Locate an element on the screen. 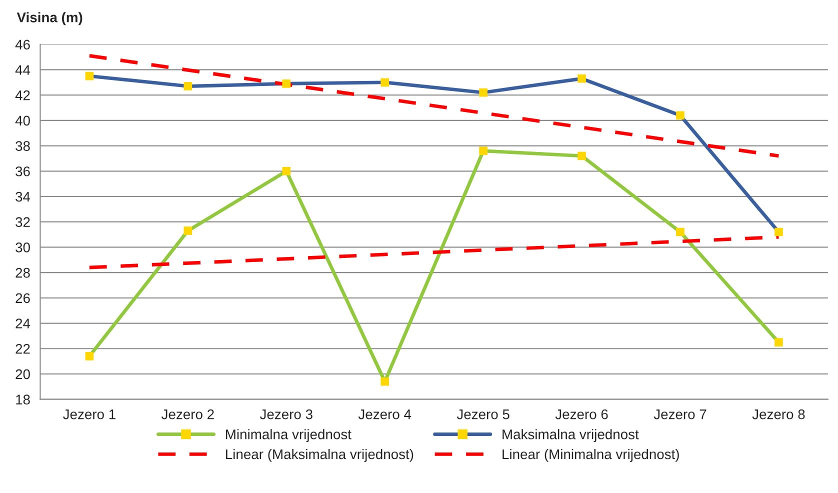  y-tick-label: 46 is located at coordinates (22, 45).